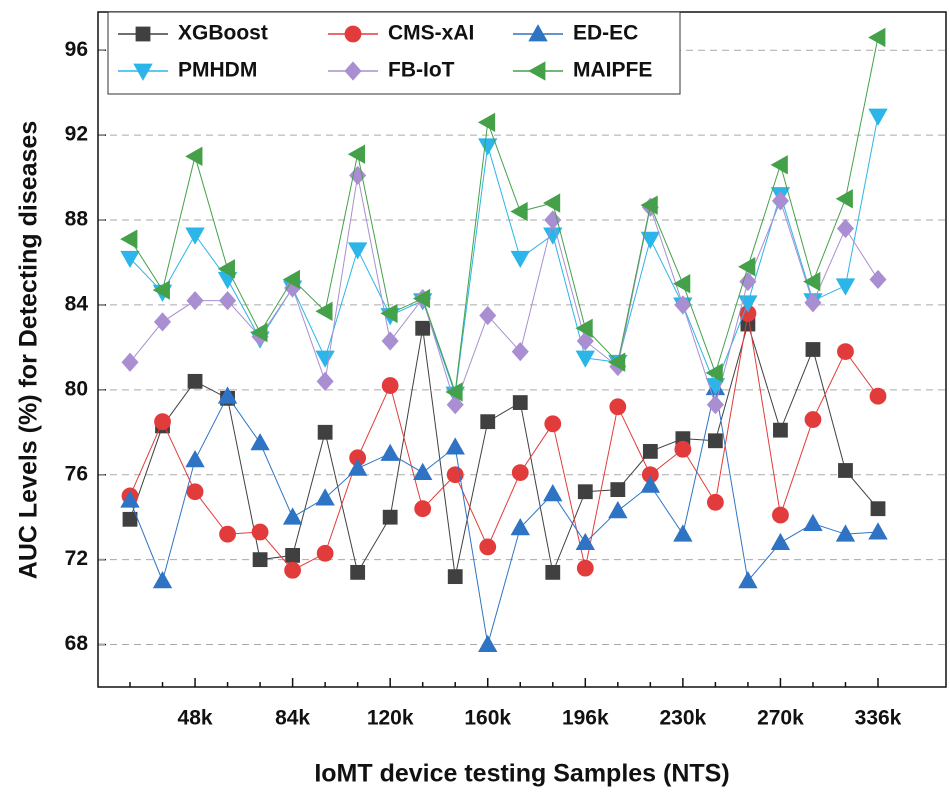 The image size is (950, 801). What do you see at coordinates (76, 558) in the screenshot?
I see `y-tick-label: 72` at bounding box center [76, 558].